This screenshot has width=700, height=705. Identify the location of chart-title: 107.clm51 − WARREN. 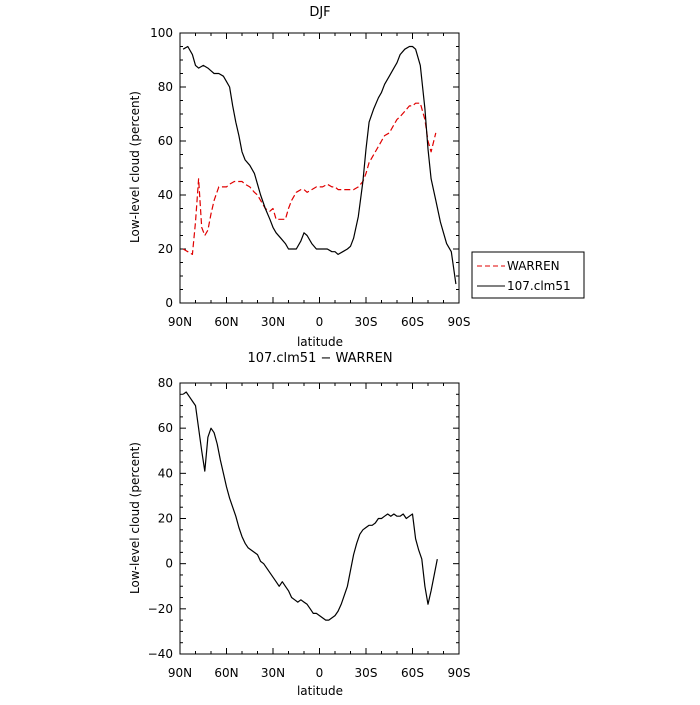
(319, 358).